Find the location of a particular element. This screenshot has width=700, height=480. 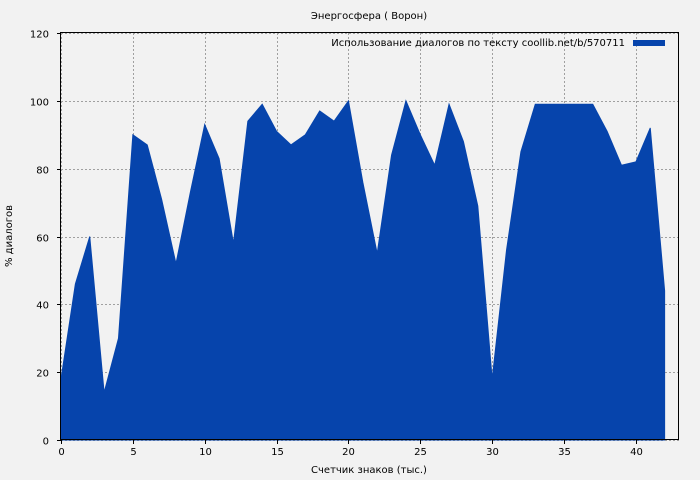

x-tick-label-1: 5 is located at coordinates (133, 452).